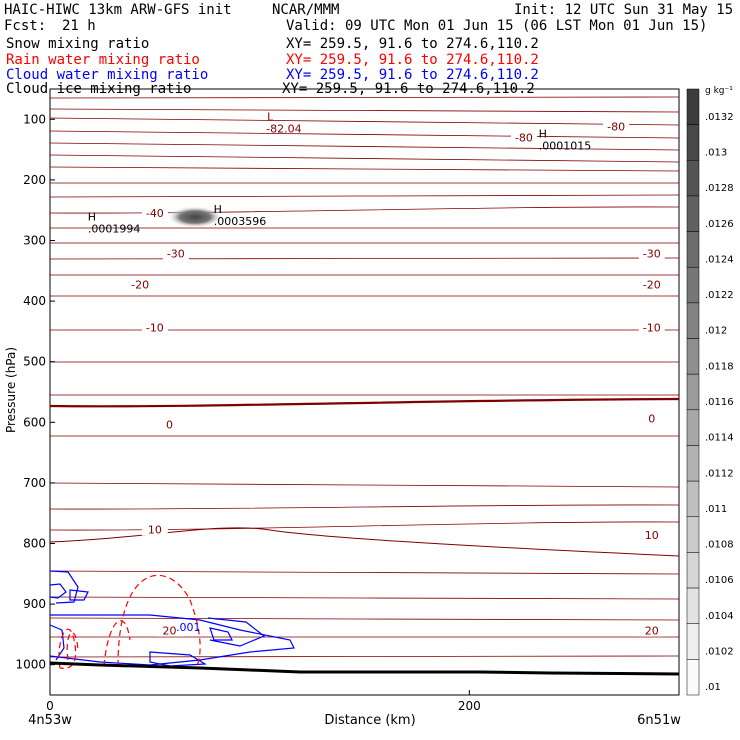 This screenshot has height=740, width=740. I want to click on x-axis-title: Distance (km), so click(369, 720).